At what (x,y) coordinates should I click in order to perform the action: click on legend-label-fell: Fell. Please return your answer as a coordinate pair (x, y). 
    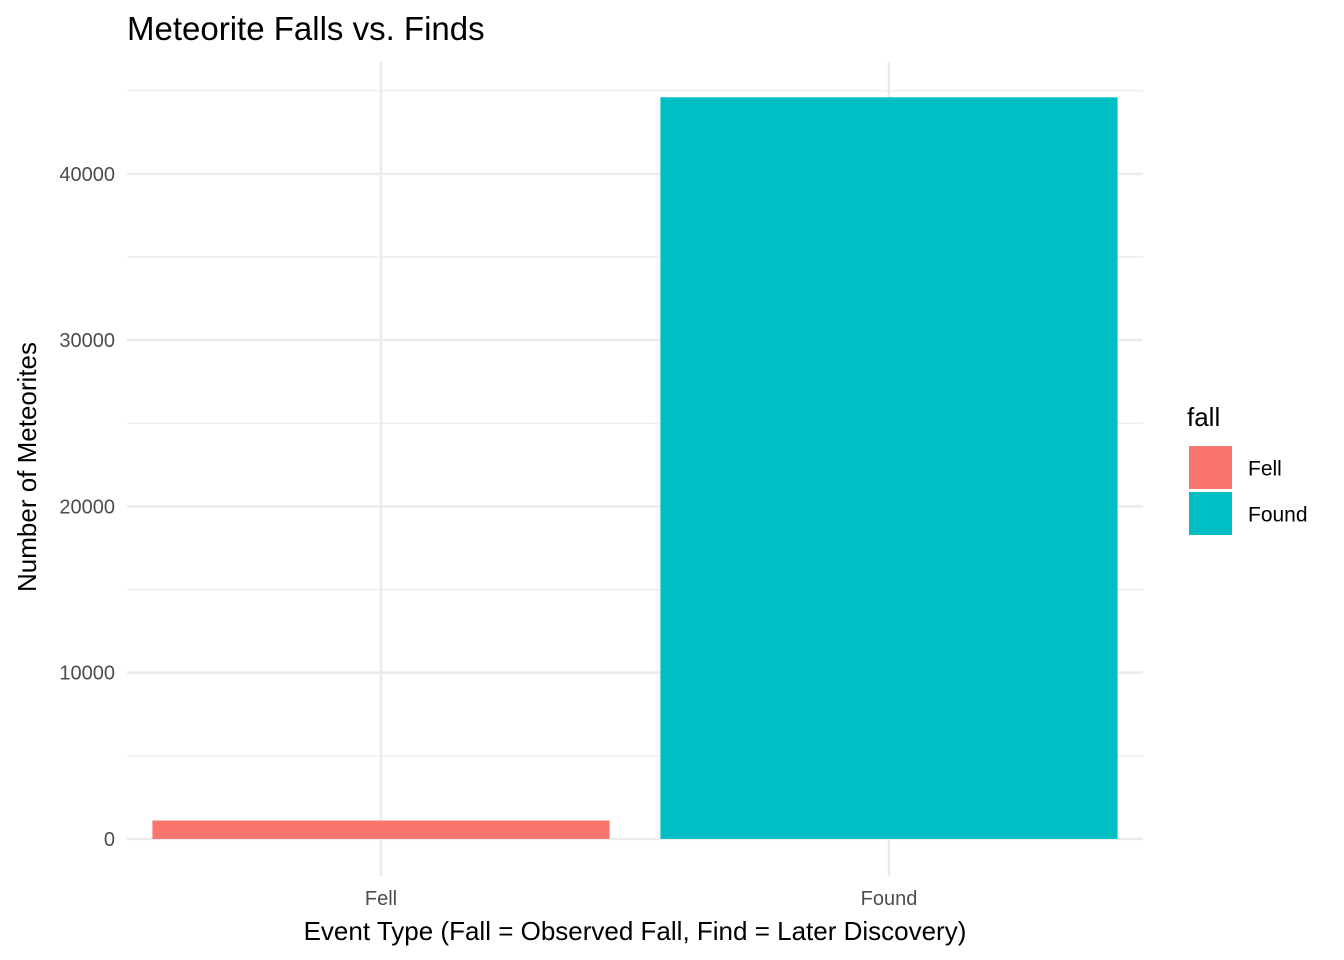
    Looking at the image, I should click on (1265, 469).